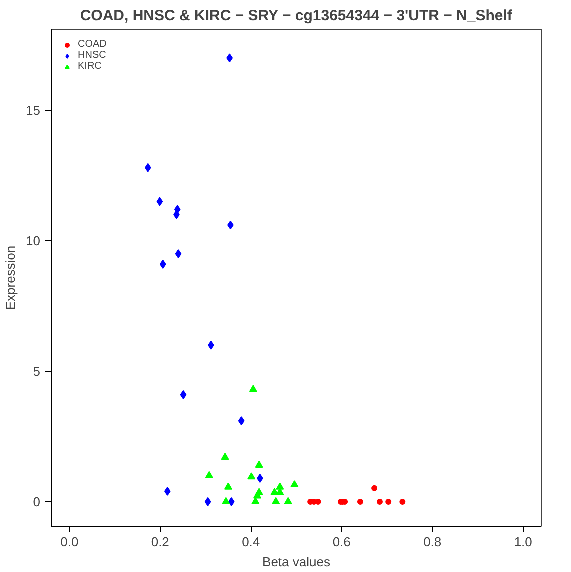 This screenshot has height=572, width=571. Describe the element at coordinates (10, 278) in the screenshot. I see `y-axis-title: Expression` at that location.